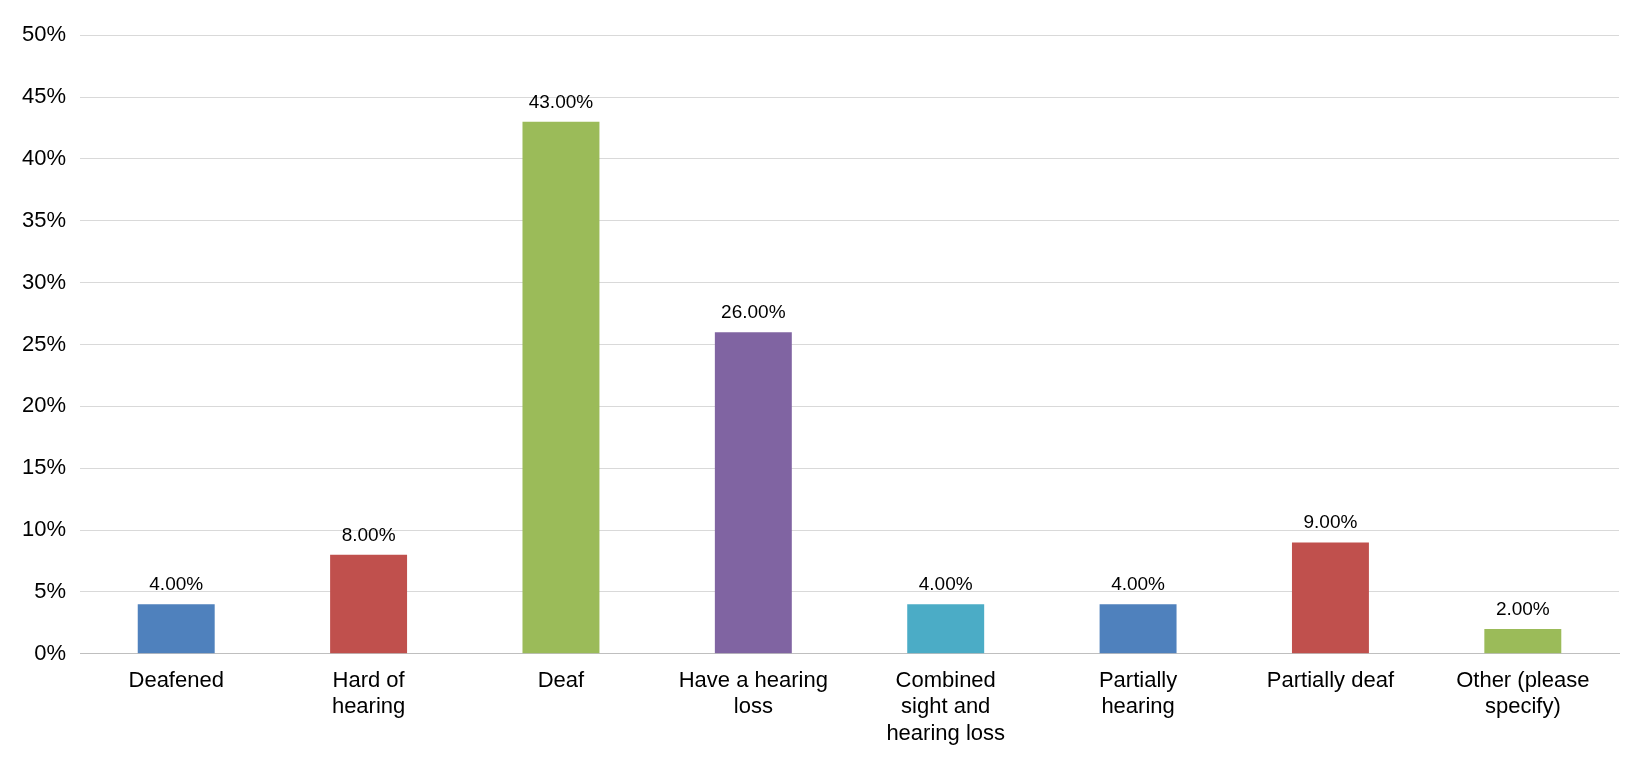  I want to click on data-label: 9.00%, so click(1330, 522).